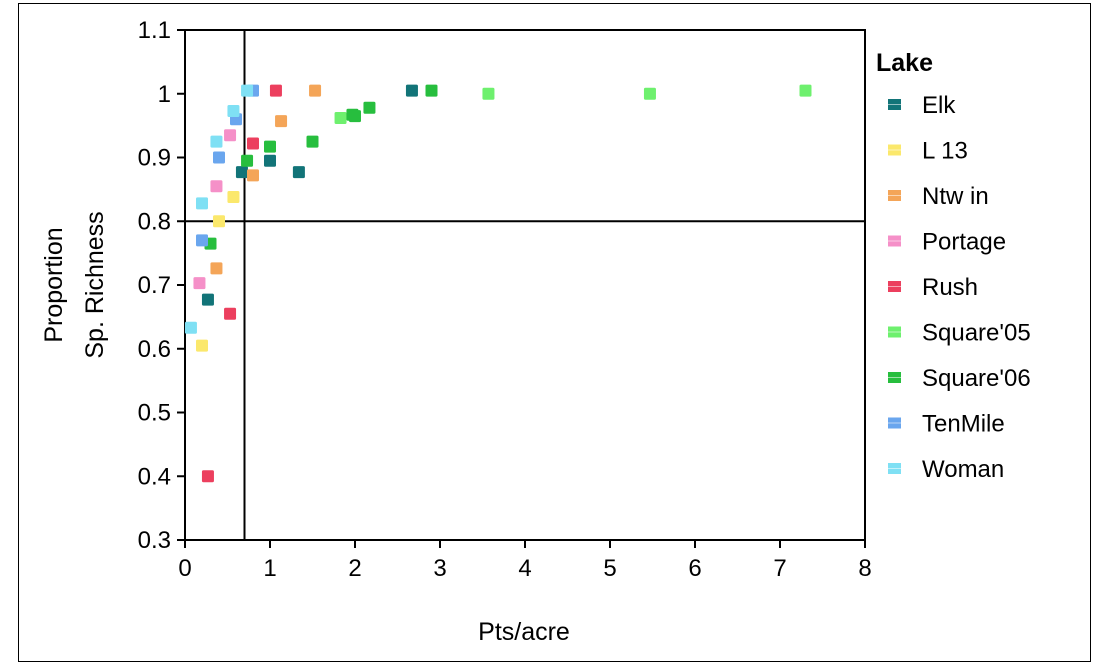 This screenshot has height=666, width=1095. What do you see at coordinates (904, 63) in the screenshot?
I see `legend-title: Lake` at bounding box center [904, 63].